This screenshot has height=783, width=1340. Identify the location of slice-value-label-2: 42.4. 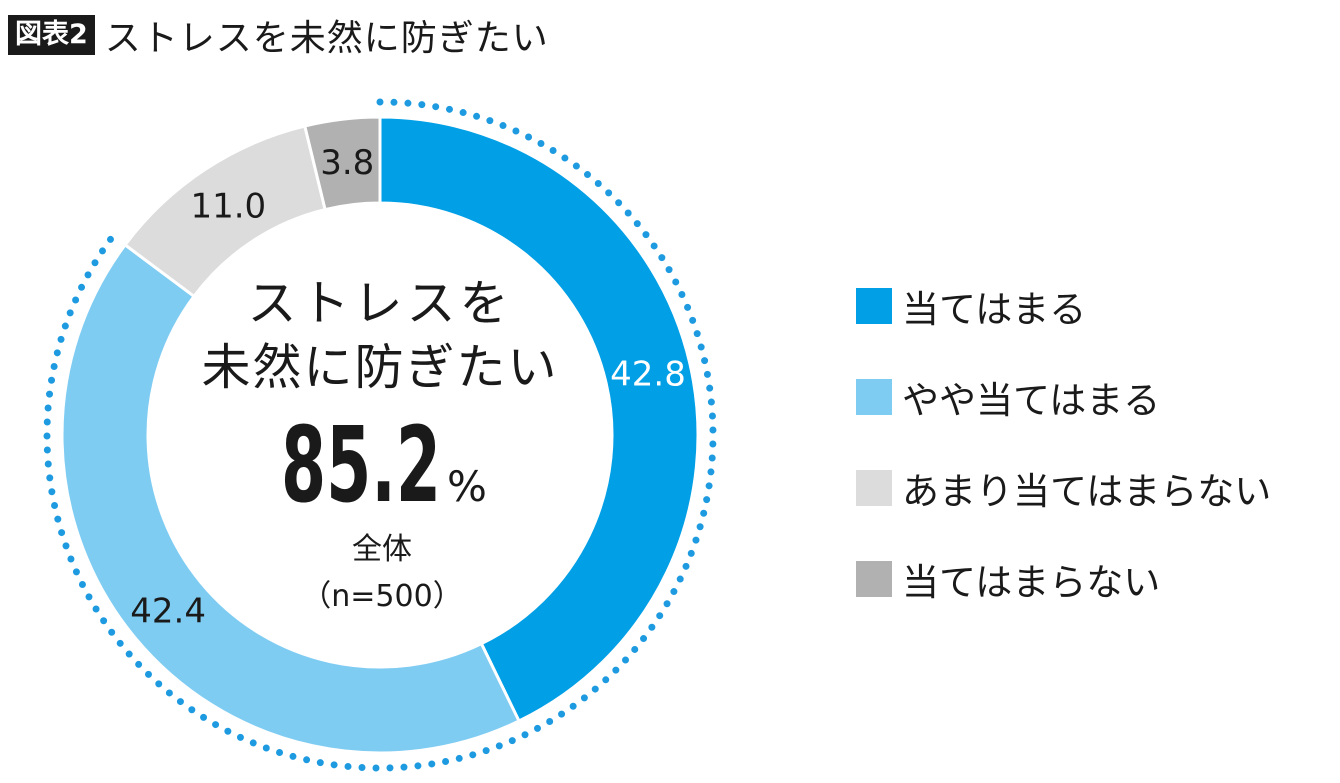
(168, 611).